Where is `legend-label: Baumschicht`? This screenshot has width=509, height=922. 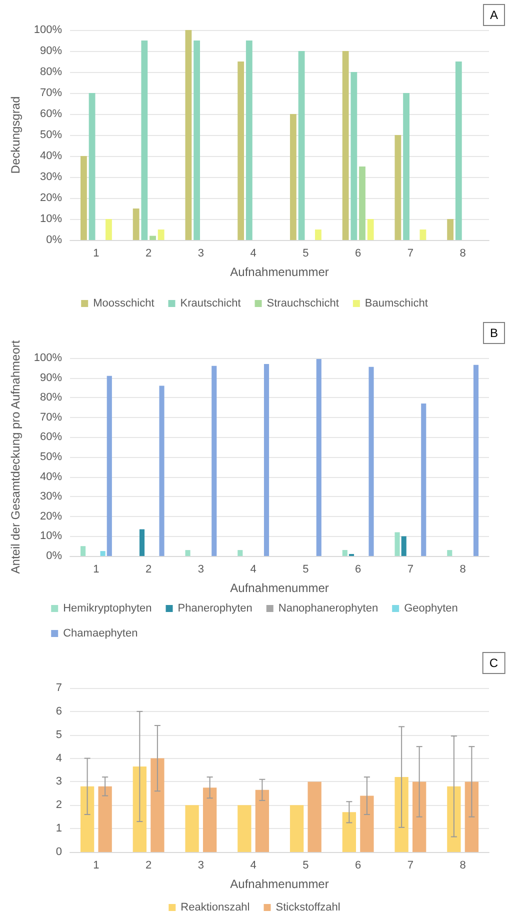 legend-label: Baumschicht is located at coordinates (396, 304).